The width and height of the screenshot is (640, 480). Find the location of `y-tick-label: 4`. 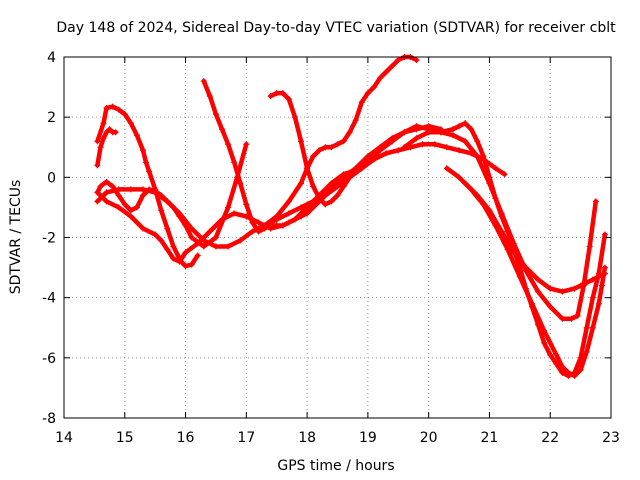

y-tick-label: 4 is located at coordinates (51, 58).